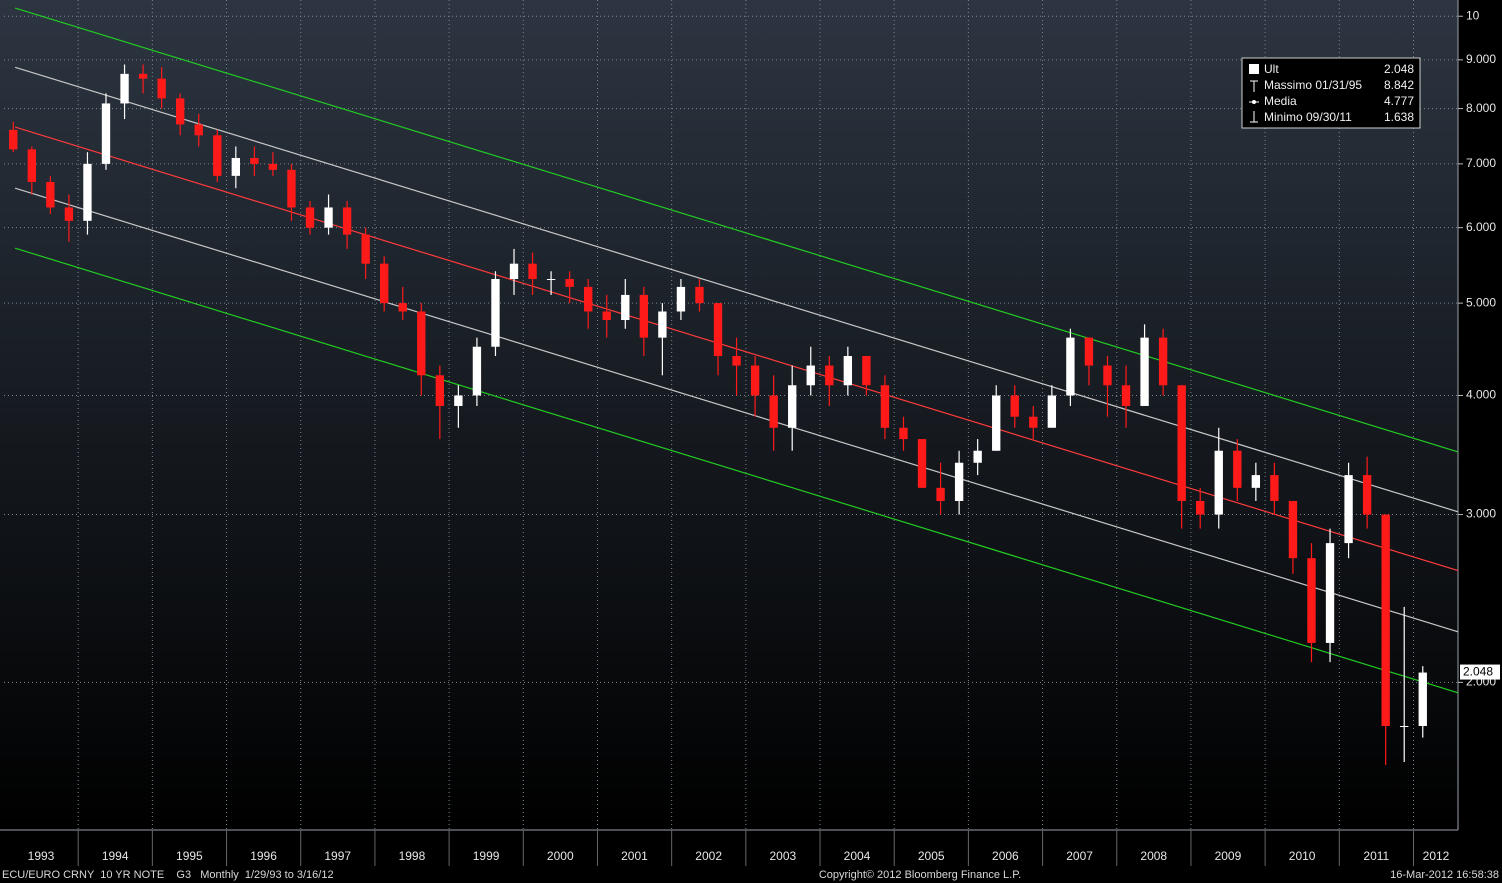 This screenshot has width=1502, height=883. What do you see at coordinates (1481, 59) in the screenshot?
I see `y-tick-label: 9.000` at bounding box center [1481, 59].